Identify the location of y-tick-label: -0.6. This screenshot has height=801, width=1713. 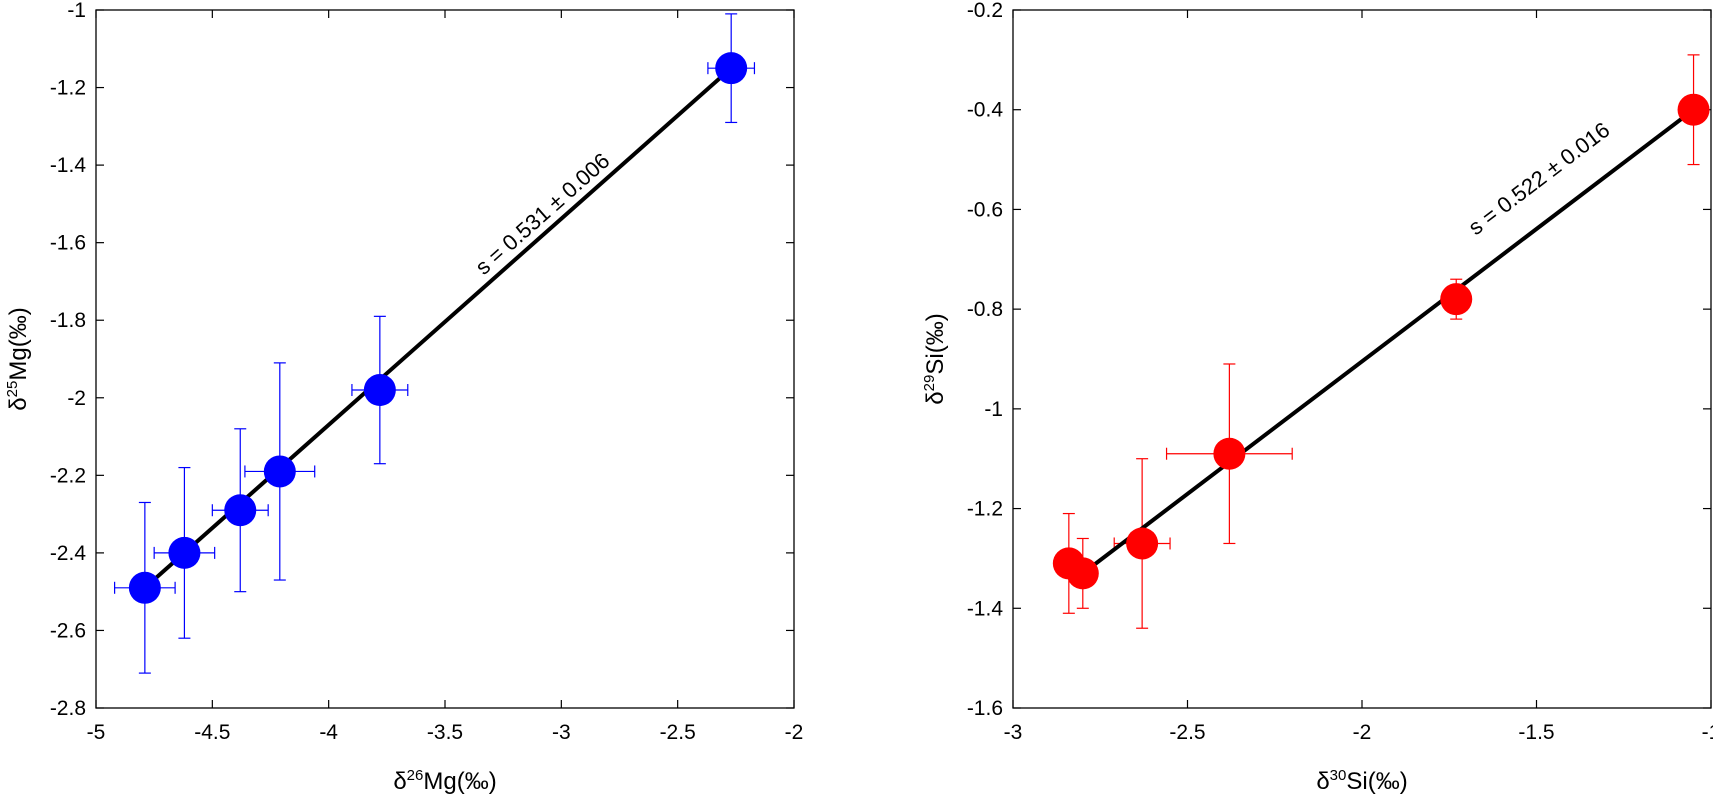
(985, 209).